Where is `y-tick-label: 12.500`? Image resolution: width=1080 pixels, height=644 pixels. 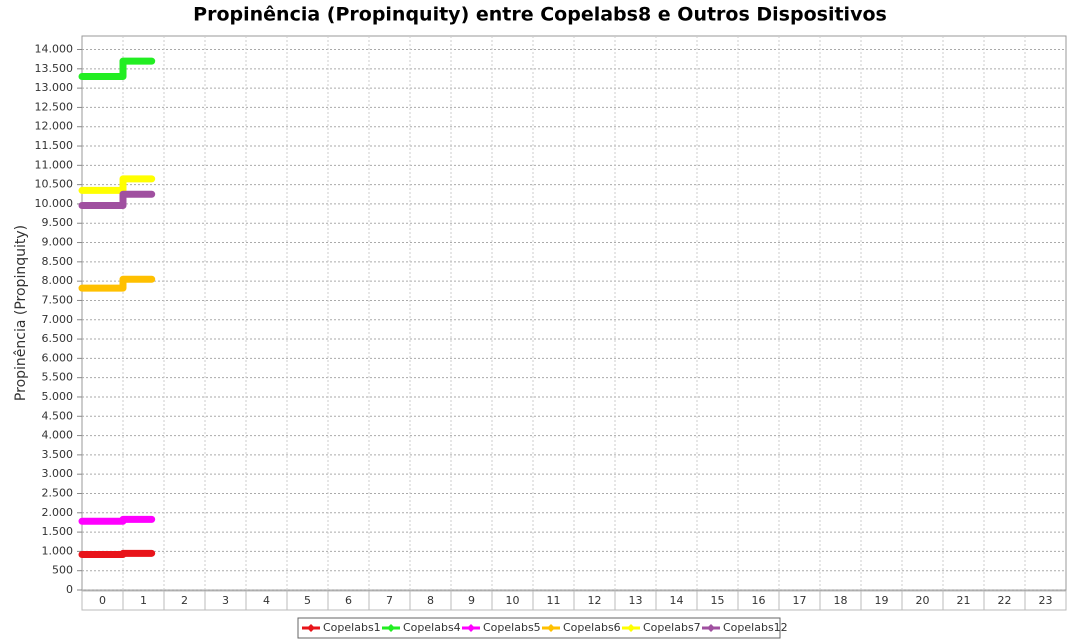 y-tick-label: 12.500 is located at coordinates (54, 106).